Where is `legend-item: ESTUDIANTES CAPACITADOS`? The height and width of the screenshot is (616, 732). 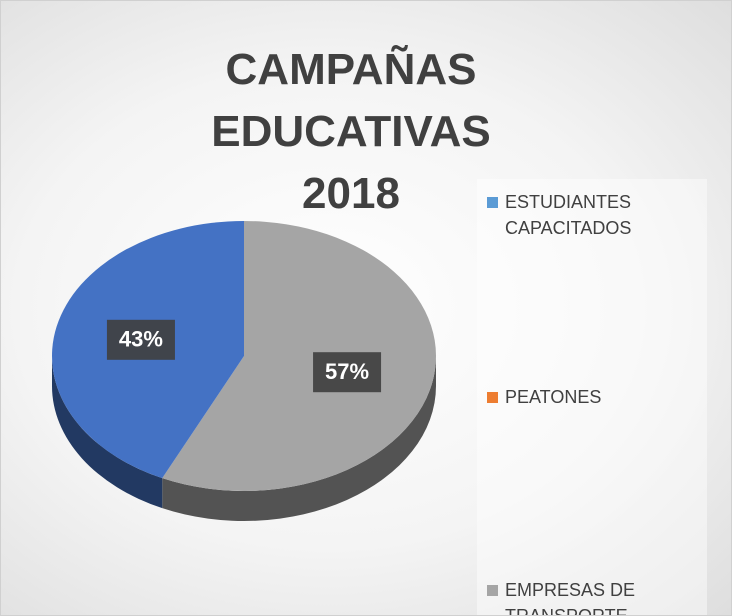
legend-item: ESTUDIANTES CAPACITADOS is located at coordinates (596, 215).